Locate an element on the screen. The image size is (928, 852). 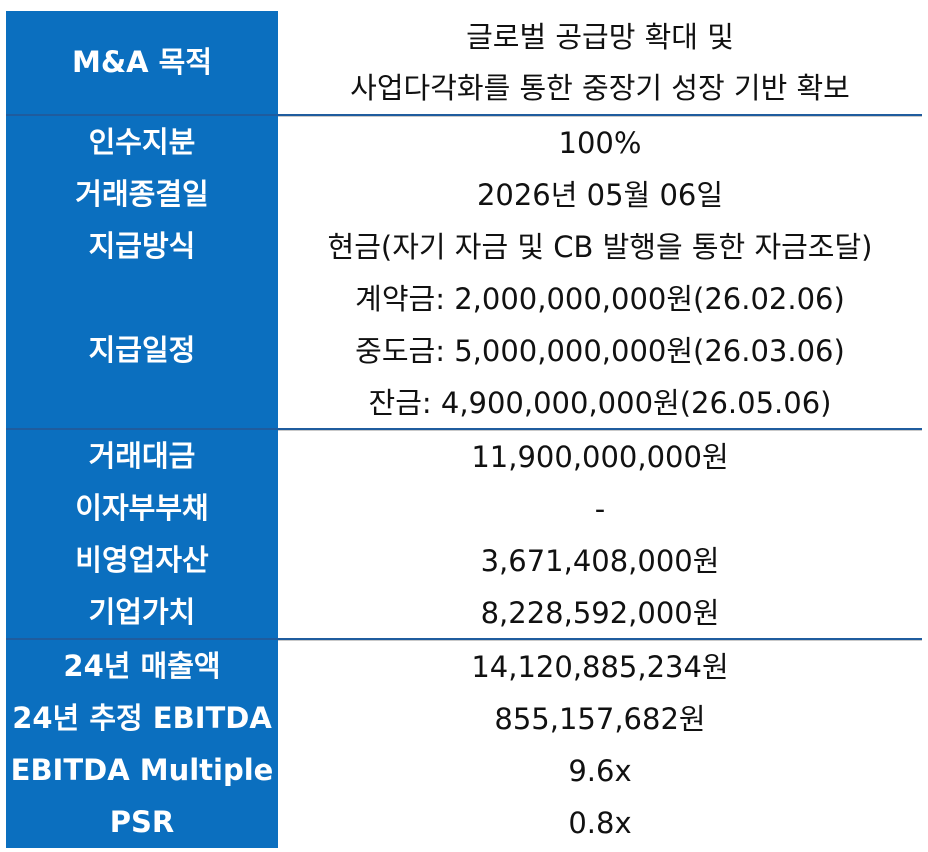
label-payment-method: 지급방식 is located at coordinates (142, 246).